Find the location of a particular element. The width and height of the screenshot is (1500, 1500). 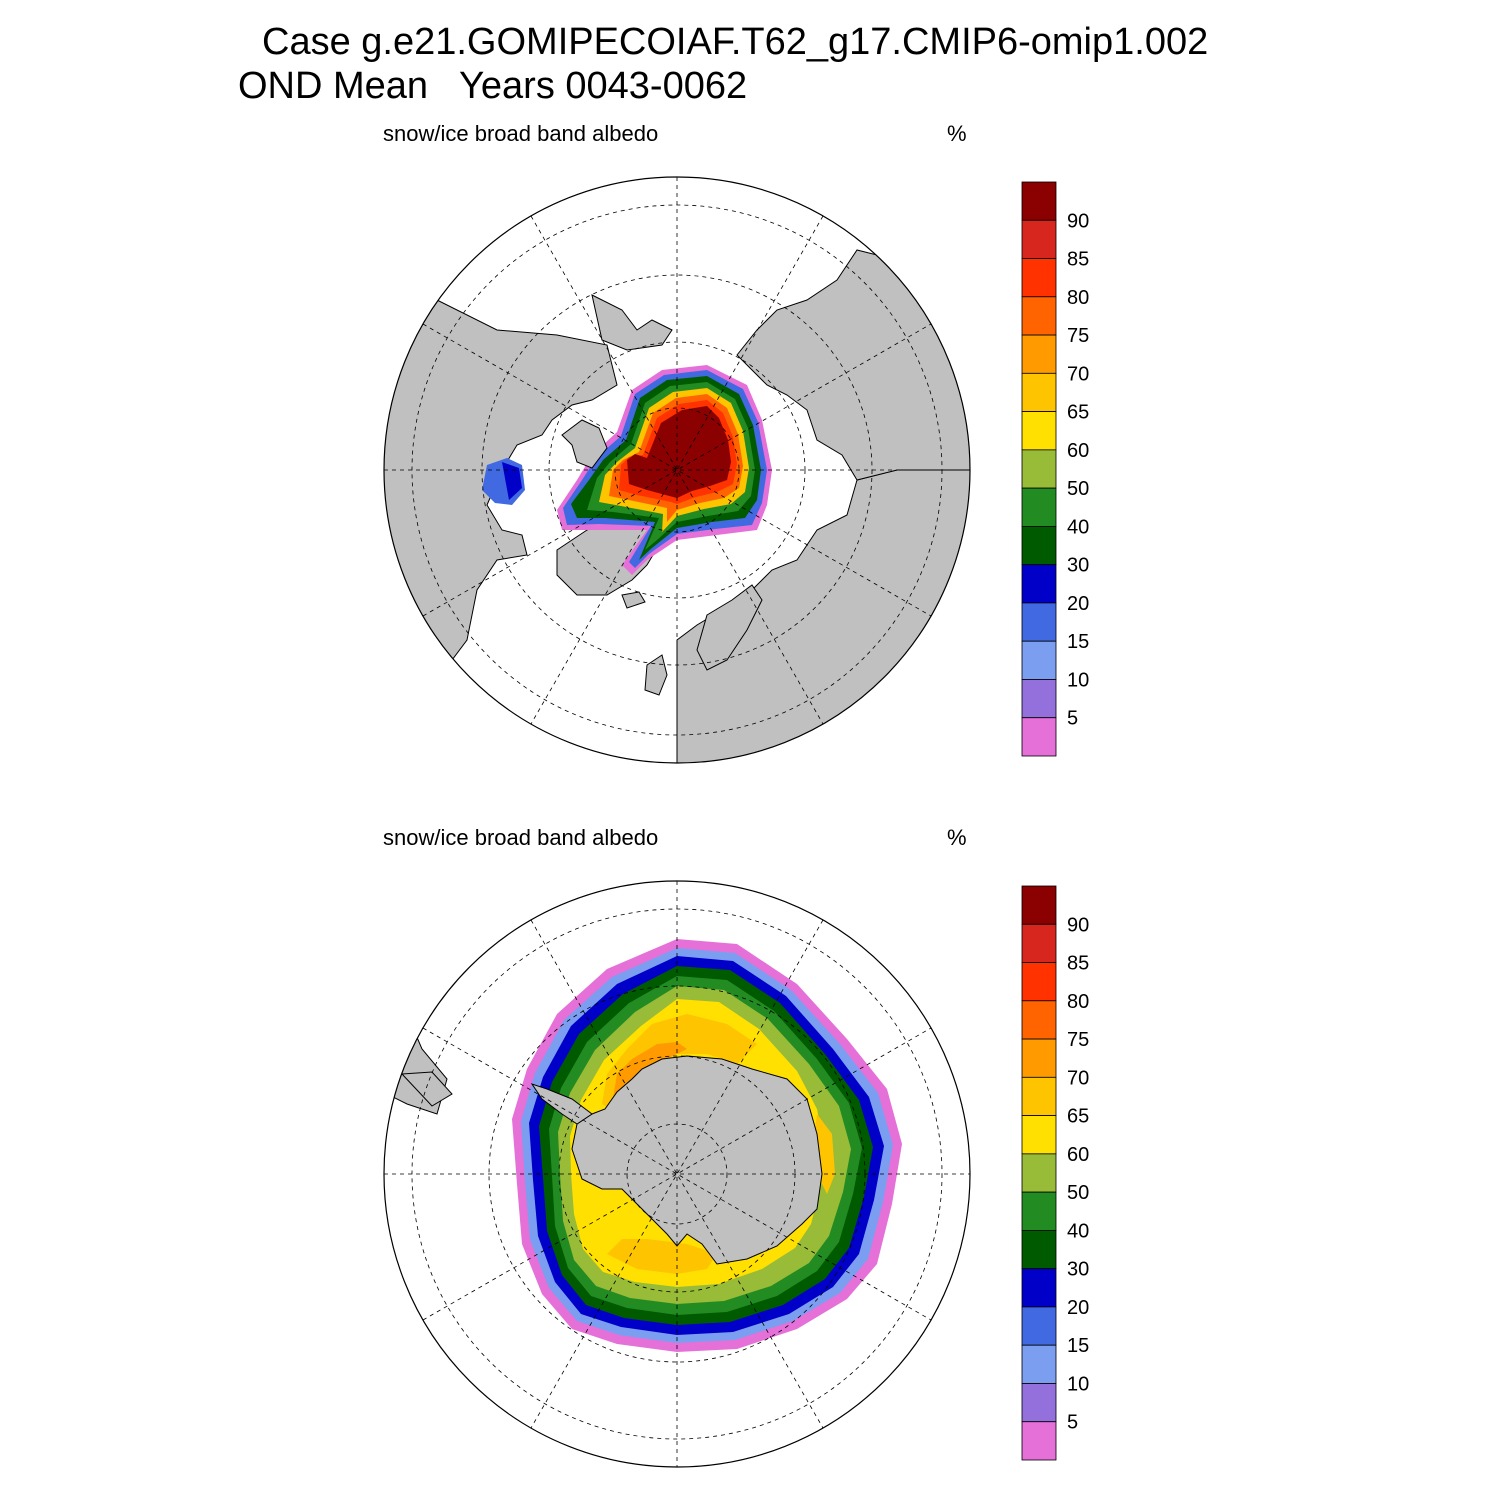

north-colorbar: 5 10 15 20 30 40 50 60 65 70 75 80 85 90 is located at coordinates (1055, 469).